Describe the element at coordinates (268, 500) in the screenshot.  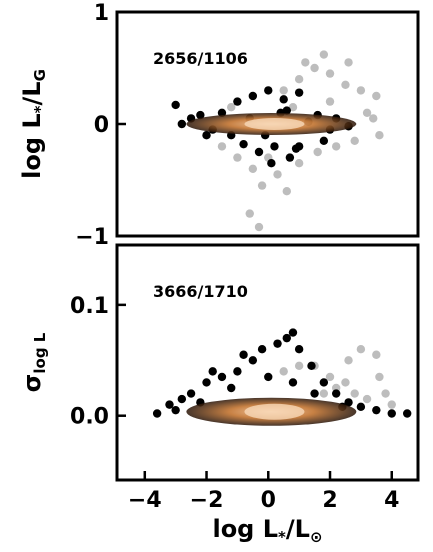
I see `x-tick-label: 0` at that location.